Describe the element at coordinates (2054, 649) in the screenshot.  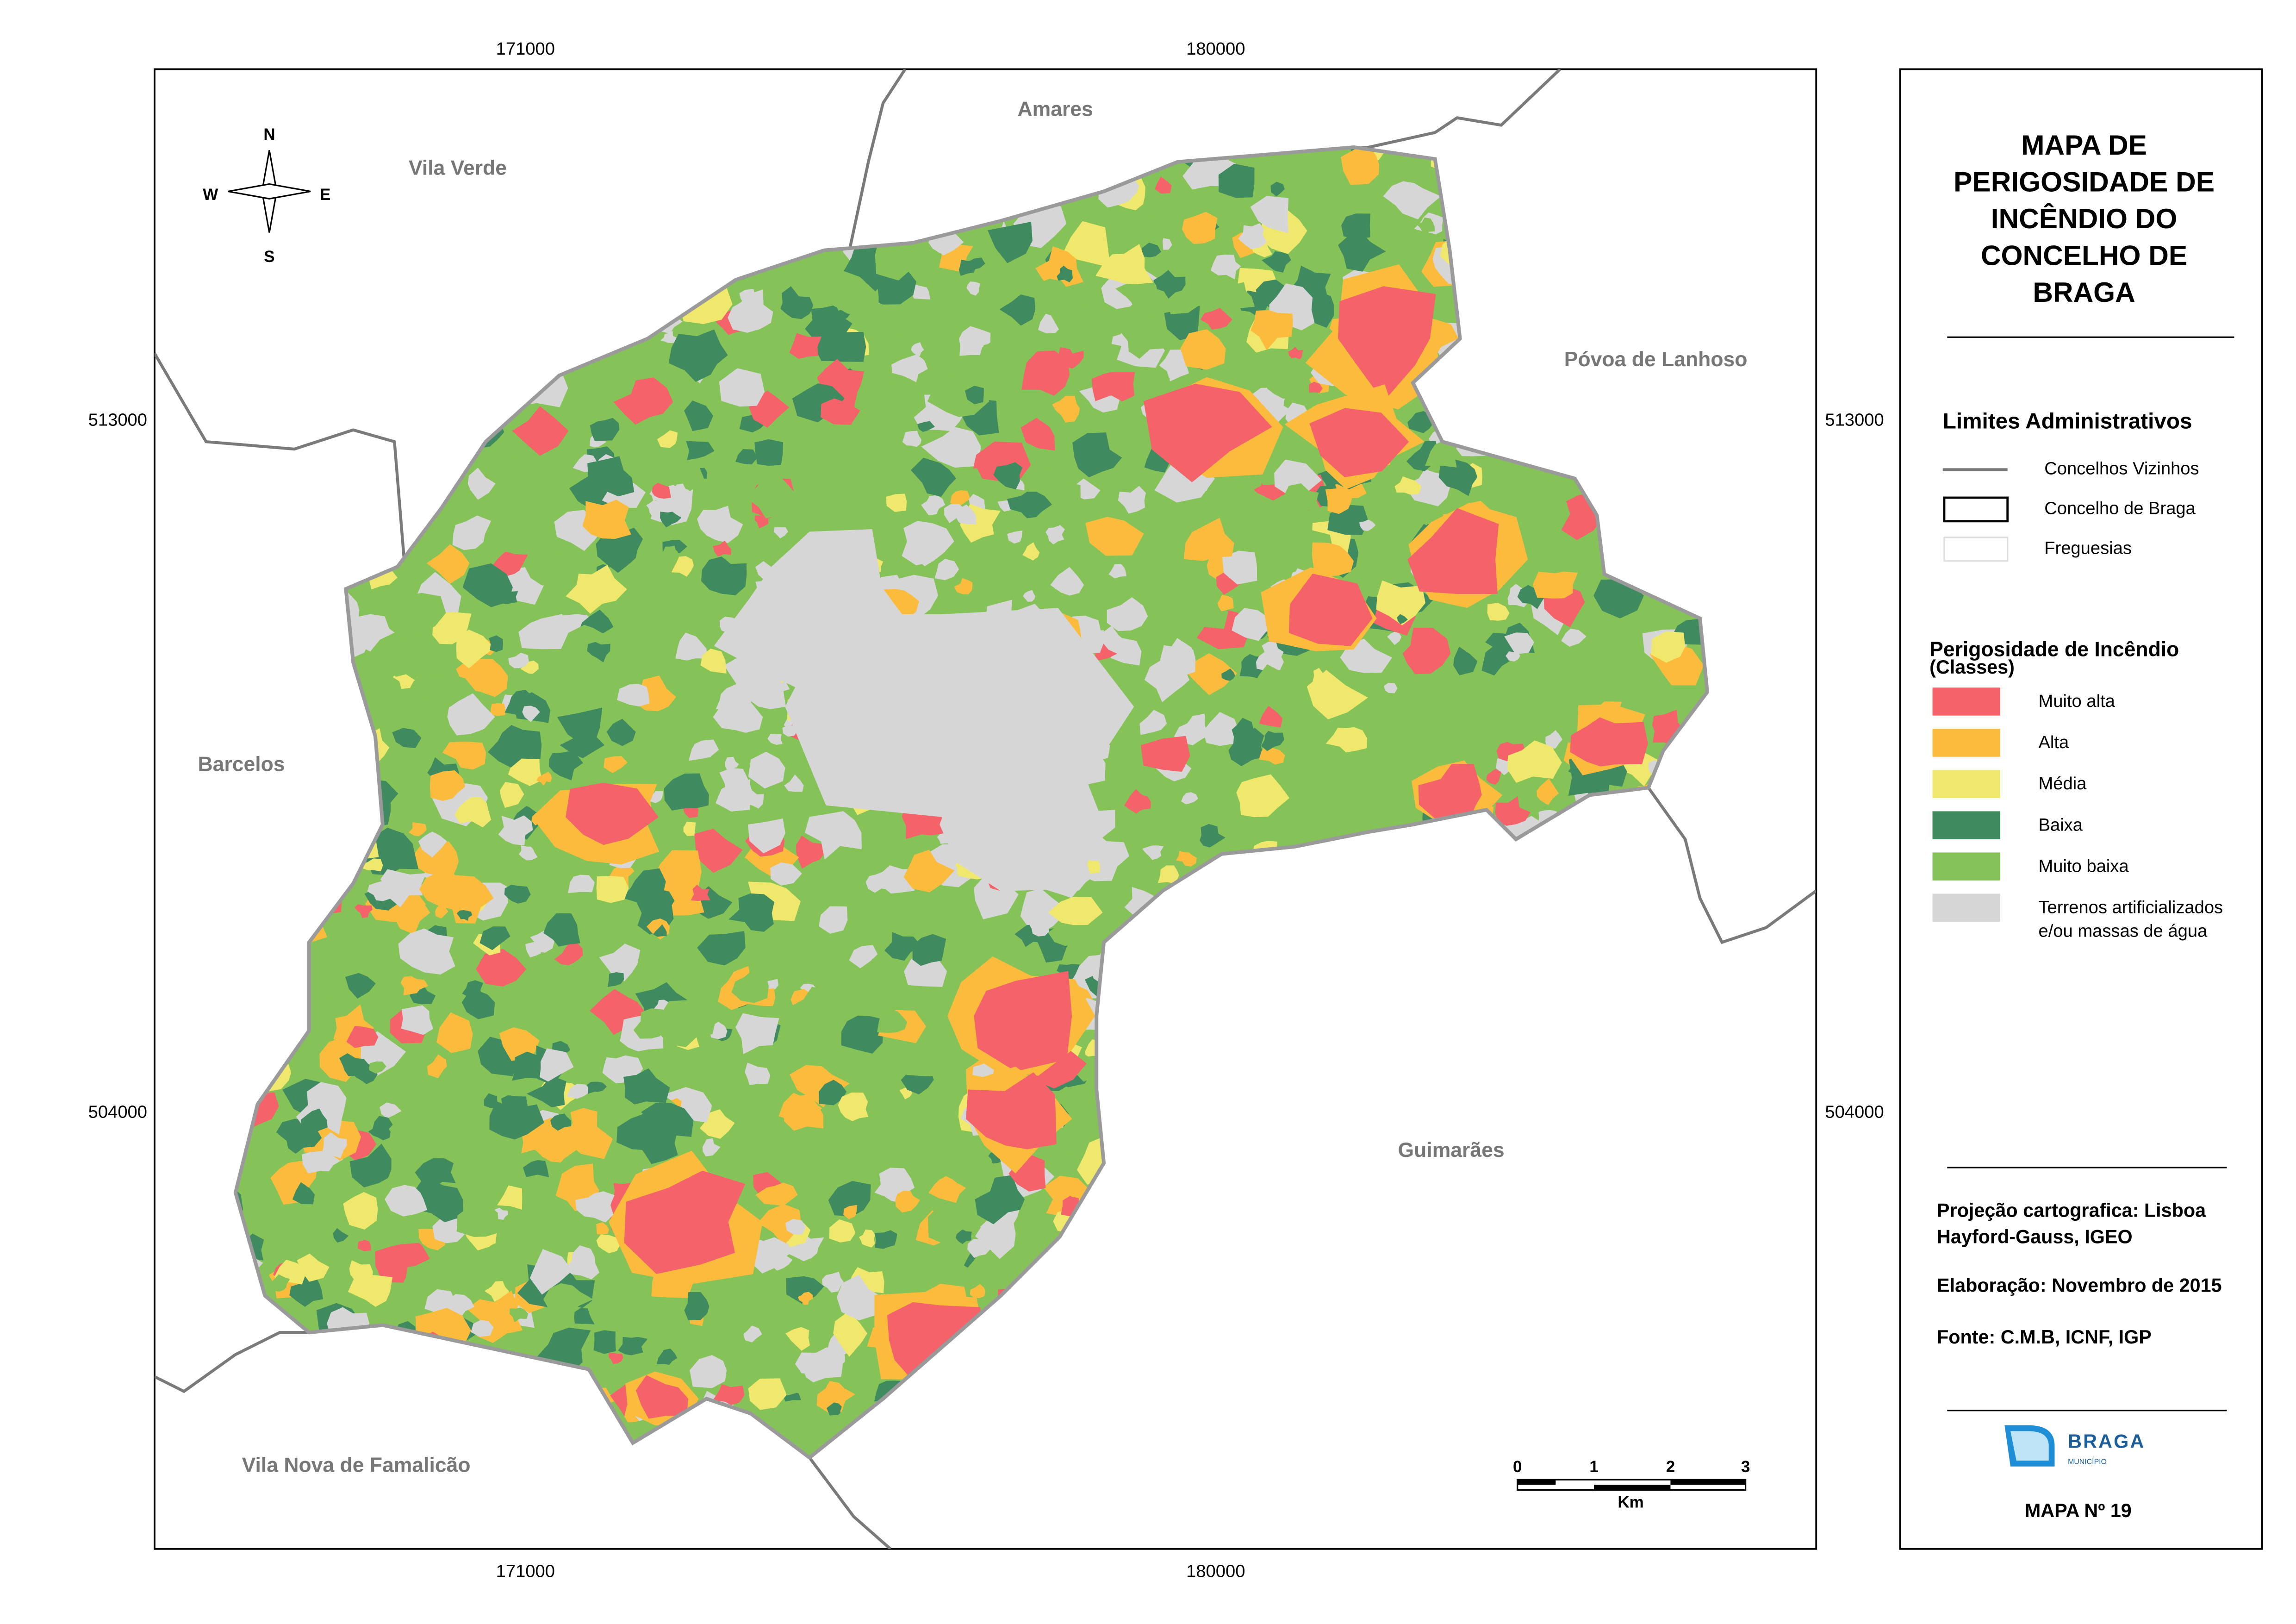
I see `hazard-title: Perigosidade de Incêndio` at that location.